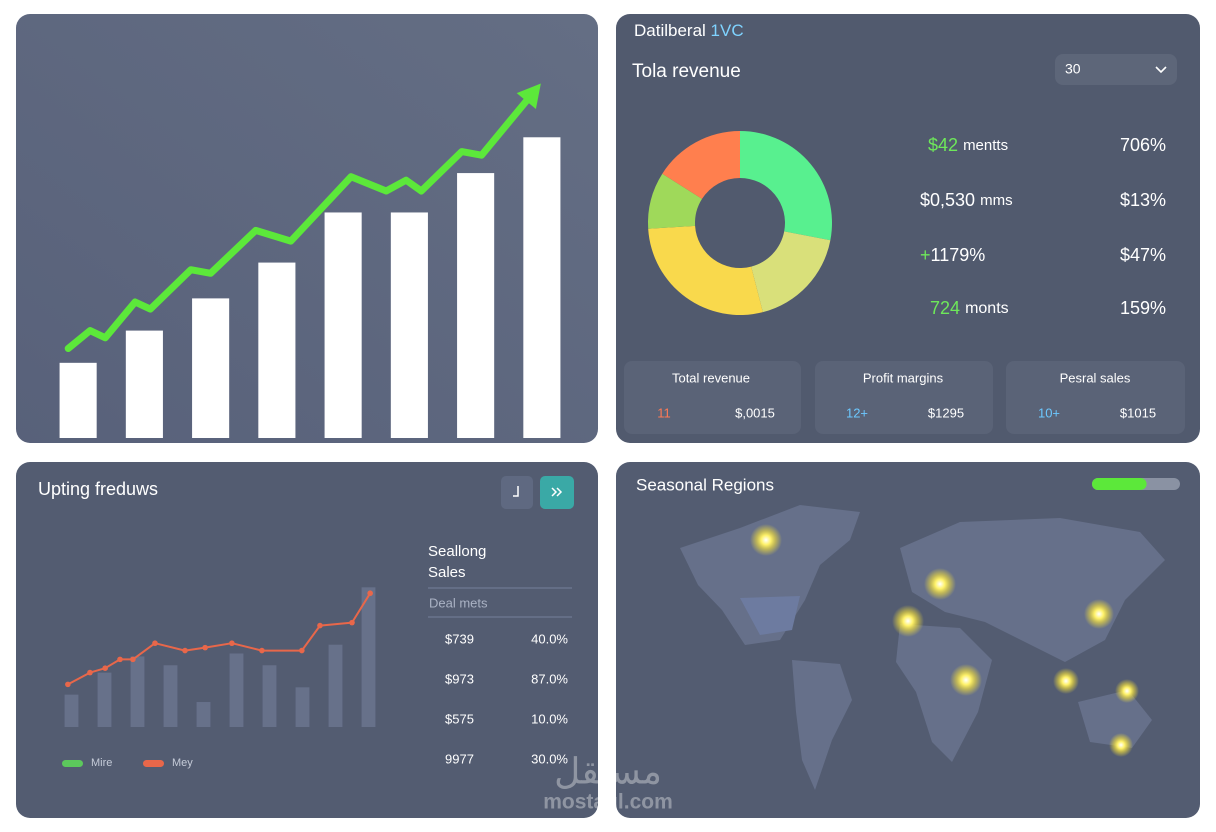 This screenshot has width=1216, height=832. I want to click on cell: 10.0%, so click(549, 718).